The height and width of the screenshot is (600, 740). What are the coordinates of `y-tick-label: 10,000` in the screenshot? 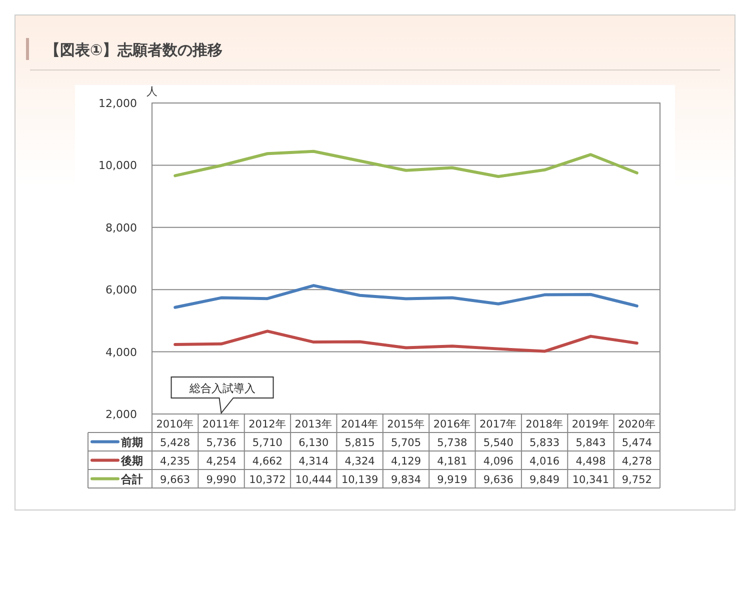 It's located at (117, 165).